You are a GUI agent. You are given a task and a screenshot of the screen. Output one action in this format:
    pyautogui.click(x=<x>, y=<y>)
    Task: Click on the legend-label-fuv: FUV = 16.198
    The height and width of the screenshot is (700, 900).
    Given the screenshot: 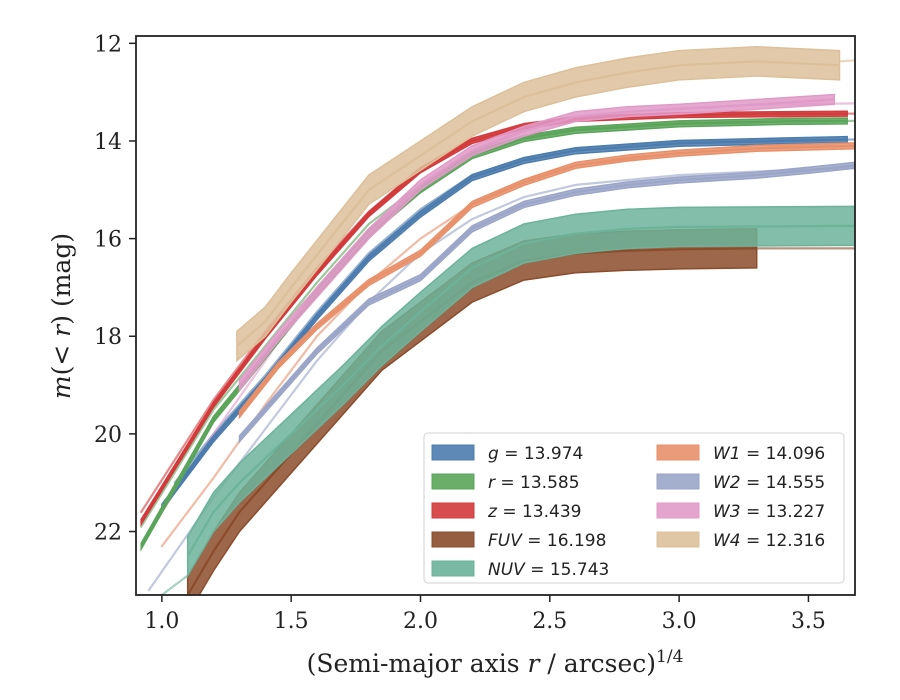 What is the action you would take?
    pyautogui.click(x=547, y=541)
    